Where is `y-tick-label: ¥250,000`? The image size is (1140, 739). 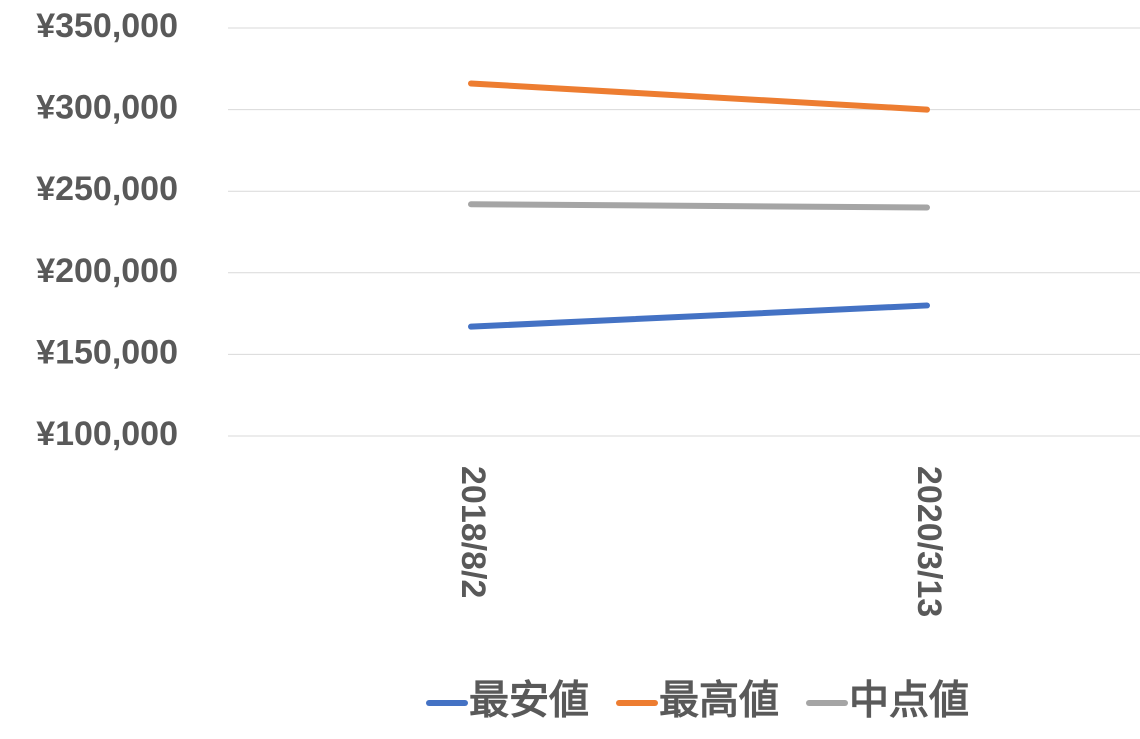
y-tick-label: ¥250,000 is located at coordinates (107, 189).